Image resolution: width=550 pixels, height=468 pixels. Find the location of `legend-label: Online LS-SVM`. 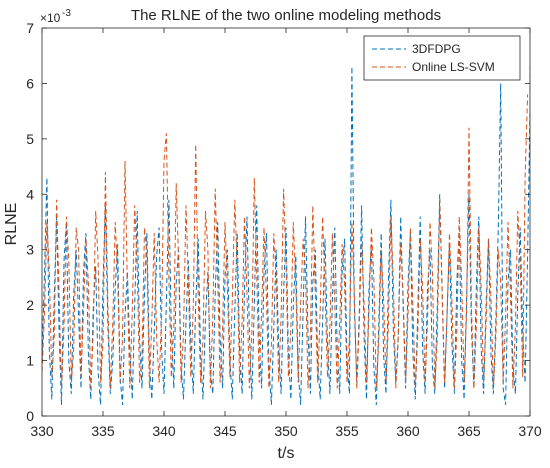

legend-label: Online LS-SVM is located at coordinates (453, 67).